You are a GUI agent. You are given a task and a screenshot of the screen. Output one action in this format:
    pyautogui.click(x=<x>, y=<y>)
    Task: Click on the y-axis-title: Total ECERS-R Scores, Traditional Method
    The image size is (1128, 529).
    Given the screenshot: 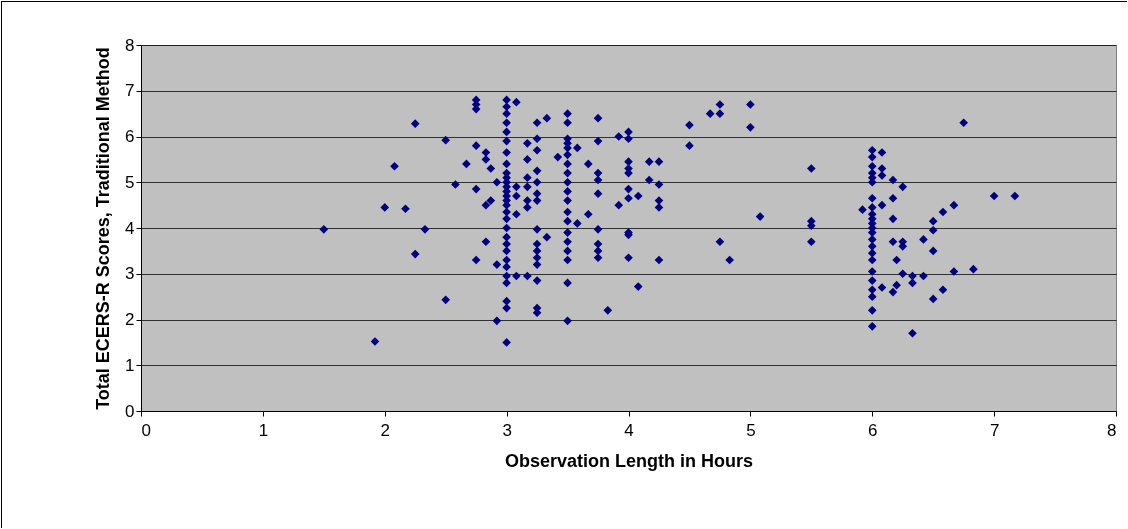 What is the action you would take?
    pyautogui.click(x=103, y=228)
    